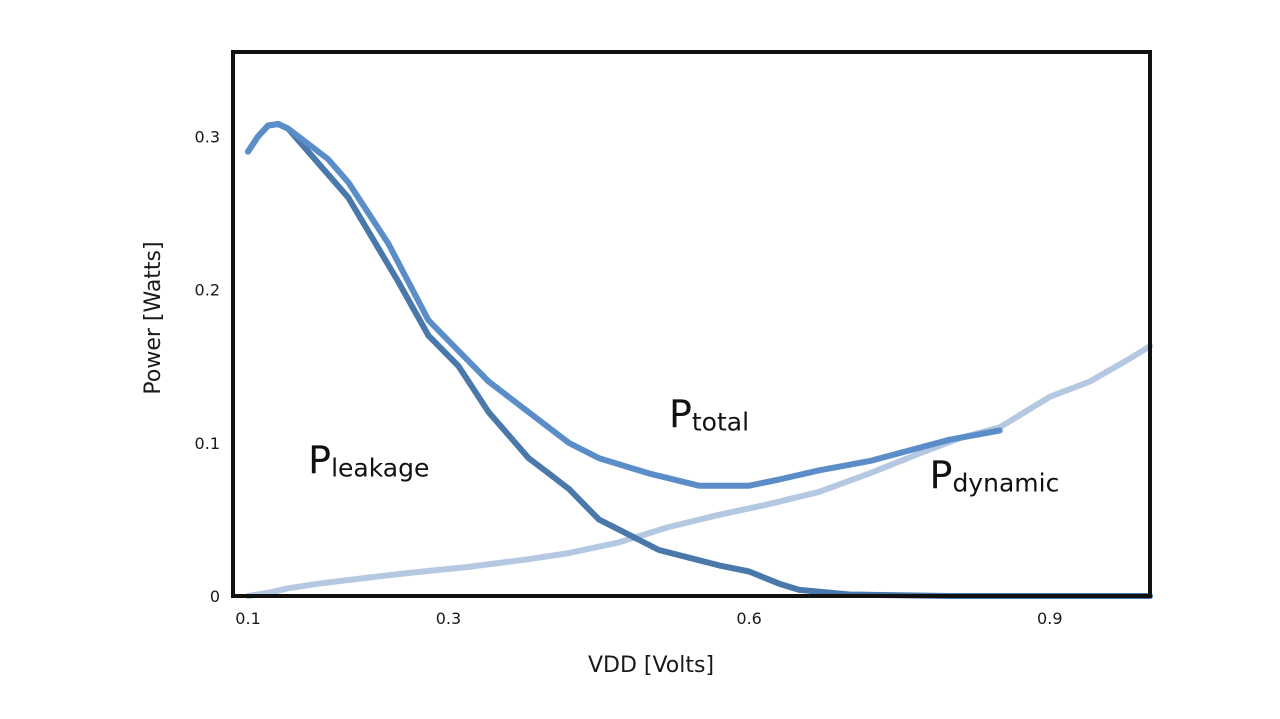 The image size is (1280, 719). Describe the element at coordinates (215, 596) in the screenshot. I see `y-tick-label: 0` at that location.